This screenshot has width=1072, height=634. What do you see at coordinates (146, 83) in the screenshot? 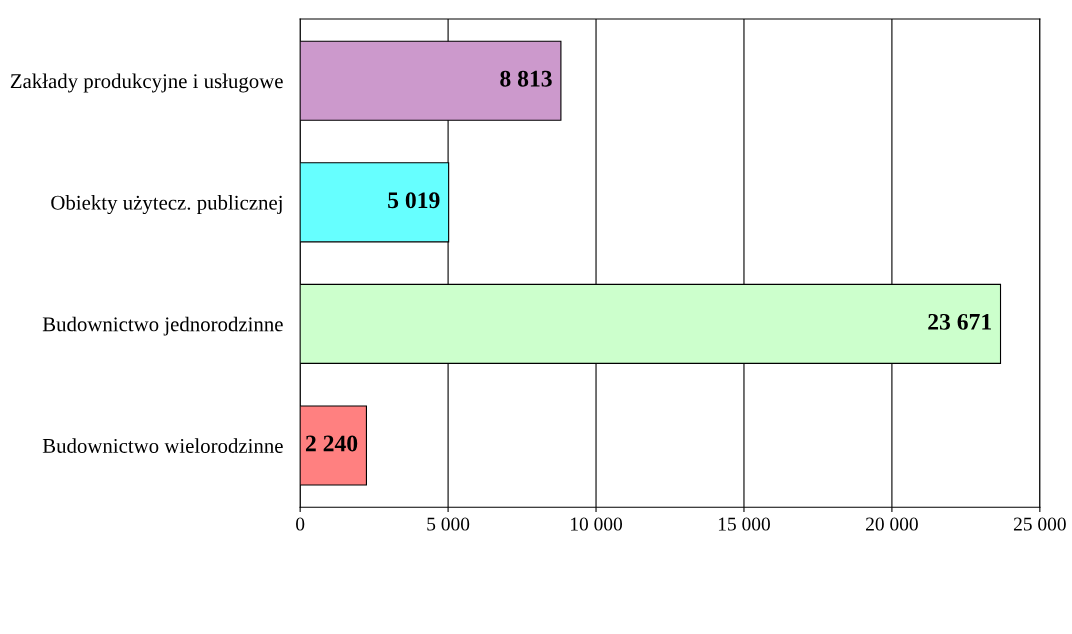
I see `y-tick-label: Zakłady produkcyjne i usługowe` at bounding box center [146, 83].